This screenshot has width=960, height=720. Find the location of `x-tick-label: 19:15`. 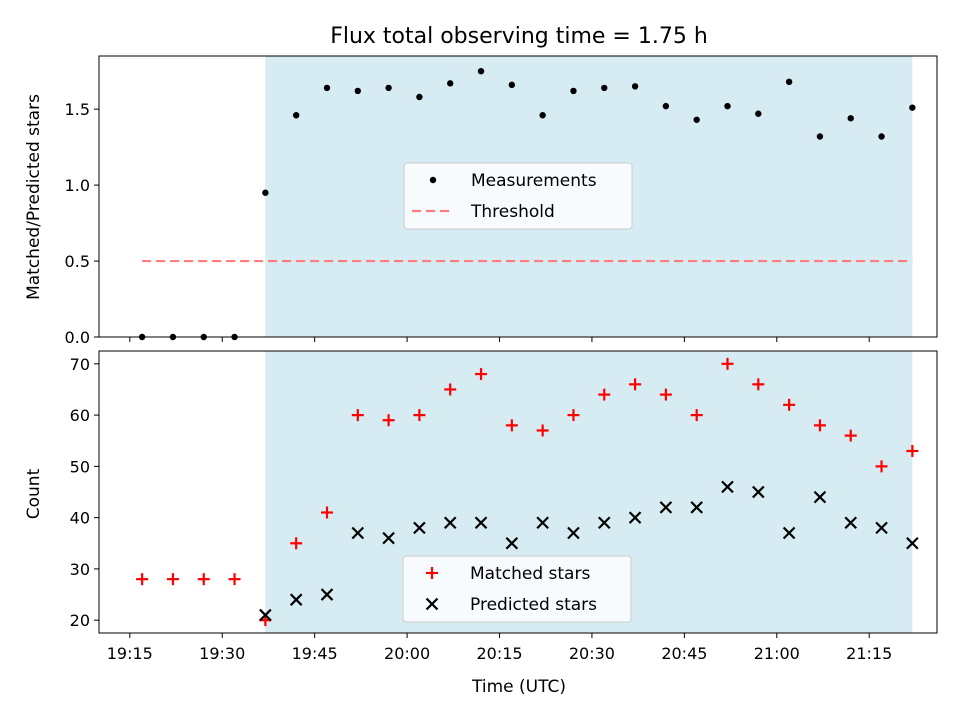

x-tick-label: 19:15 is located at coordinates (130, 653).